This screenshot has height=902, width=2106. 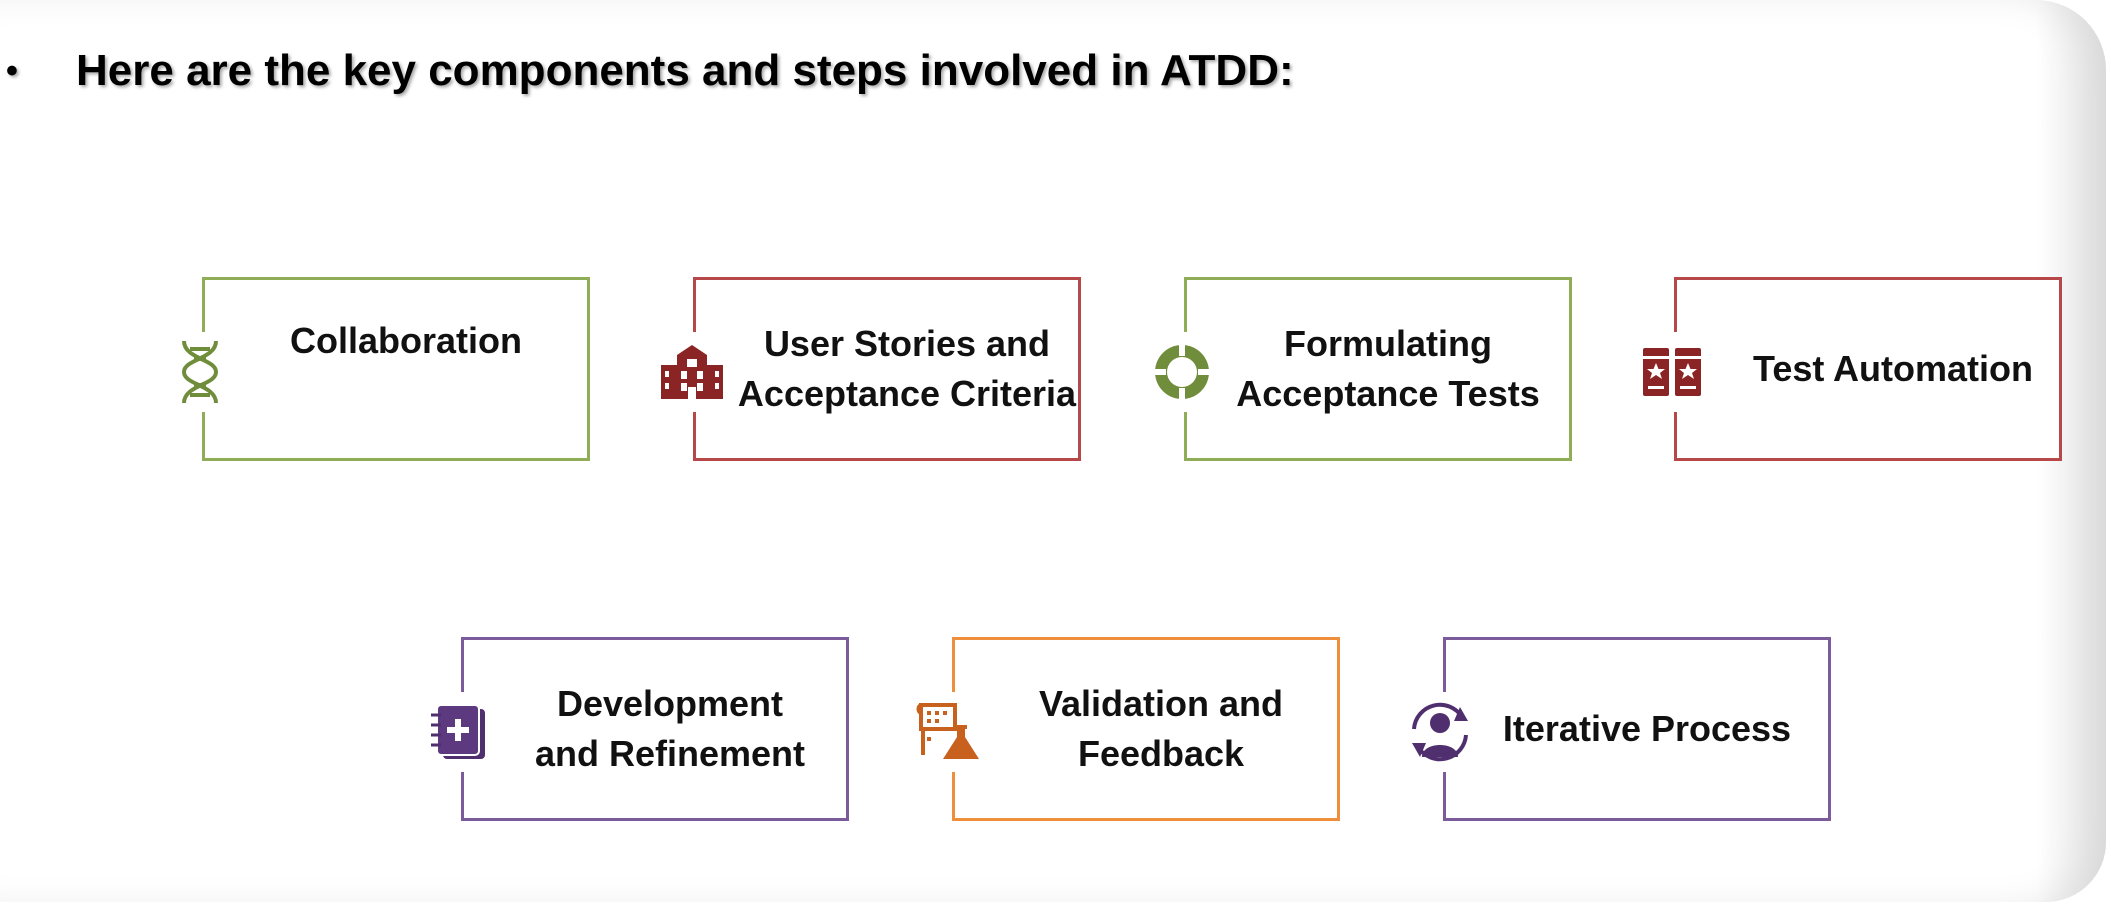 I want to click on step-user-stories: User Stories and Acceptance Criteria, so click(x=887, y=369).